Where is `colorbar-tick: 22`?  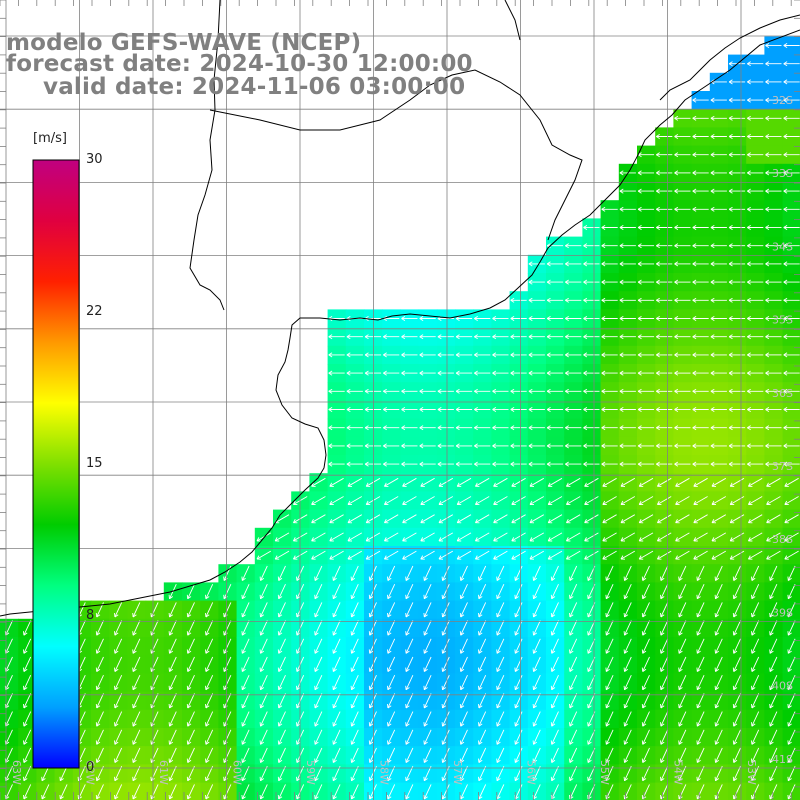 colorbar-tick: 22 is located at coordinates (94, 311).